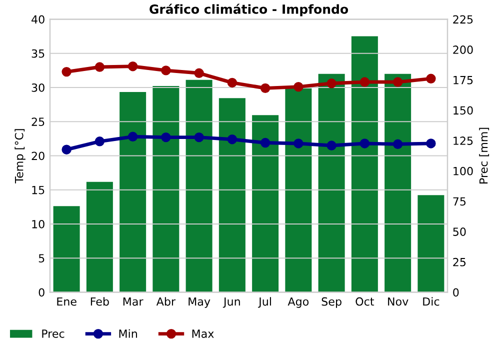 The width and height of the screenshot is (500, 350). Describe the element at coordinates (133, 301) in the screenshot. I see `x-tick-label: Mar` at that location.